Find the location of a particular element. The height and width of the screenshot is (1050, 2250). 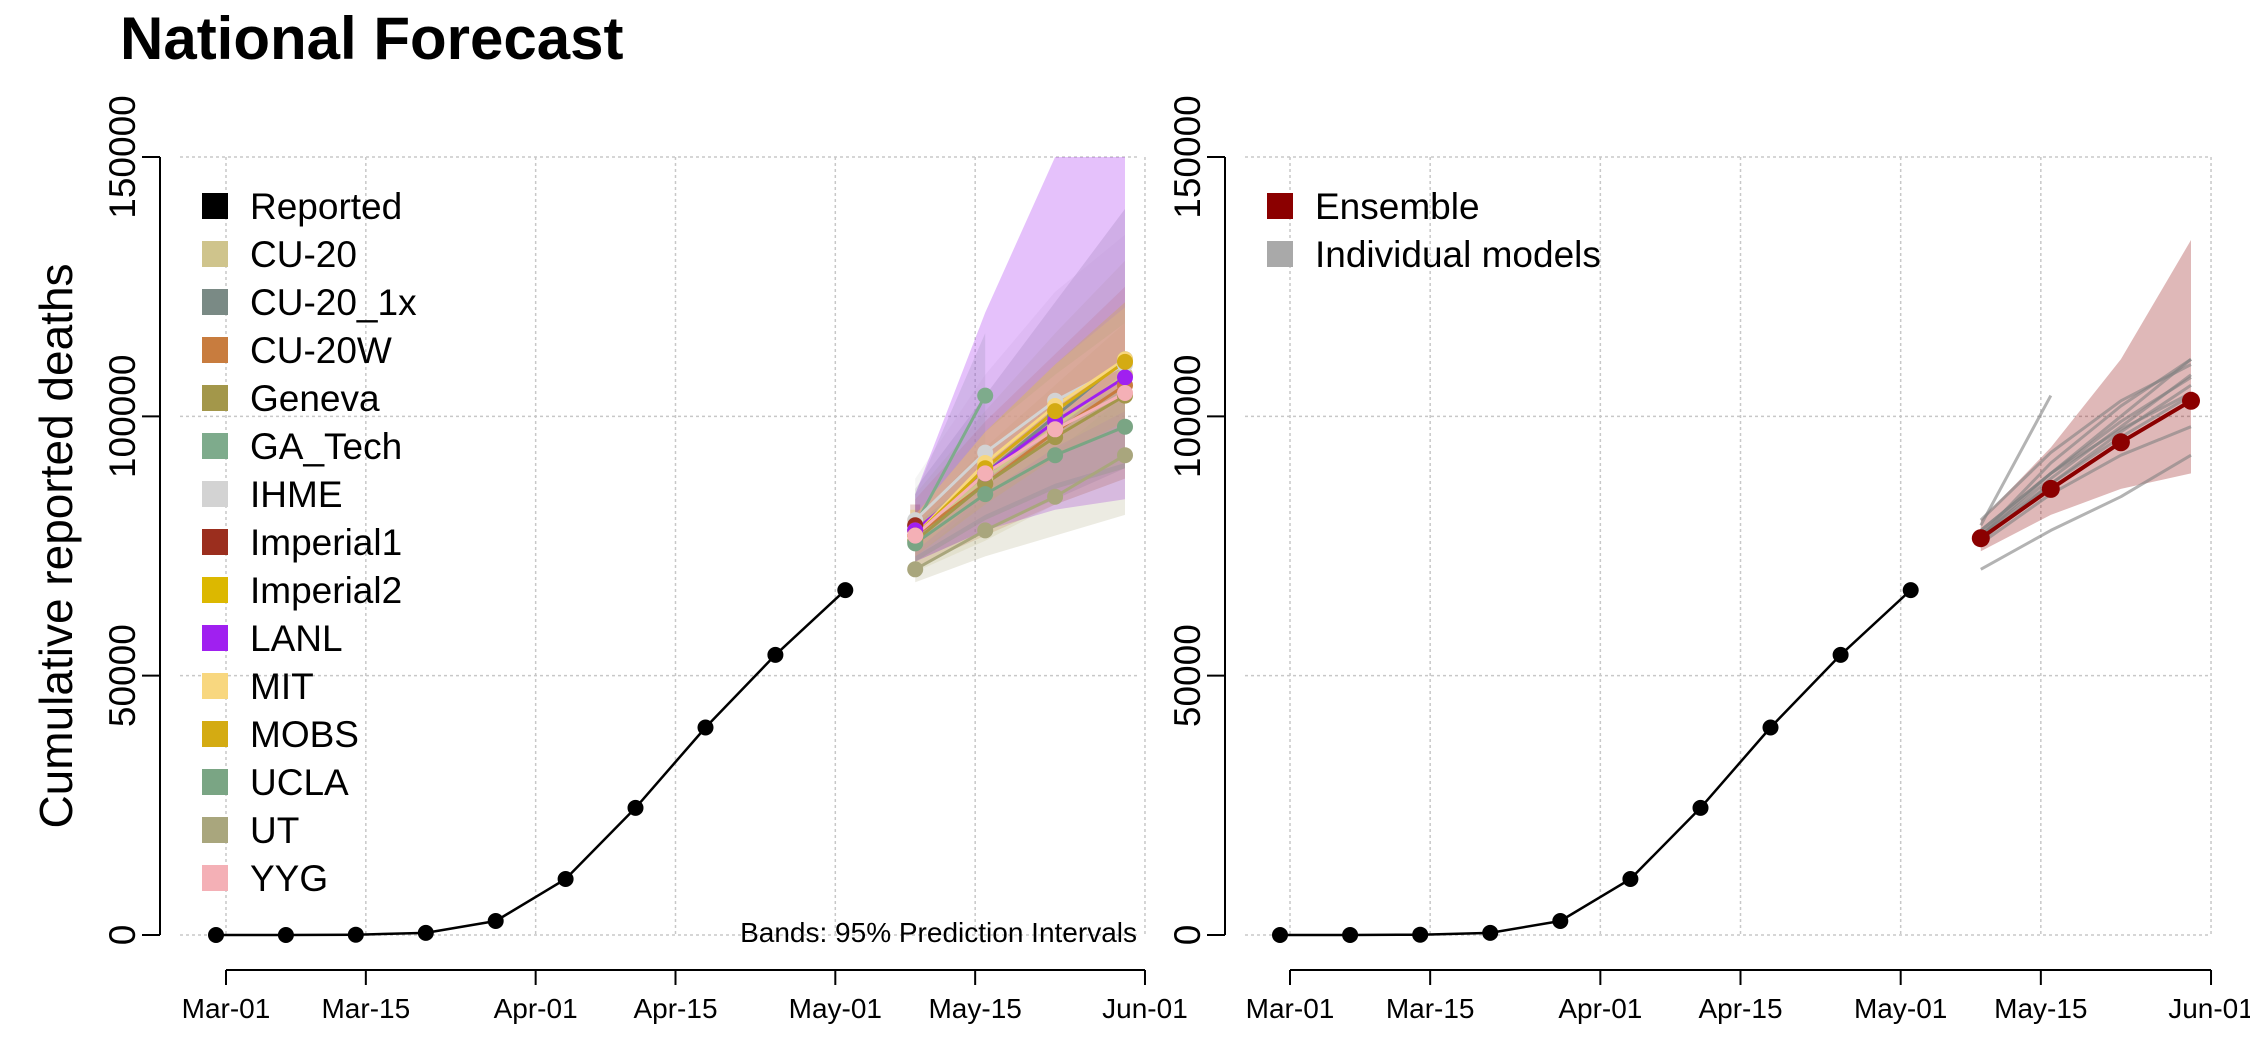

p1-legend-label-mit: MIT is located at coordinates (282, 686).